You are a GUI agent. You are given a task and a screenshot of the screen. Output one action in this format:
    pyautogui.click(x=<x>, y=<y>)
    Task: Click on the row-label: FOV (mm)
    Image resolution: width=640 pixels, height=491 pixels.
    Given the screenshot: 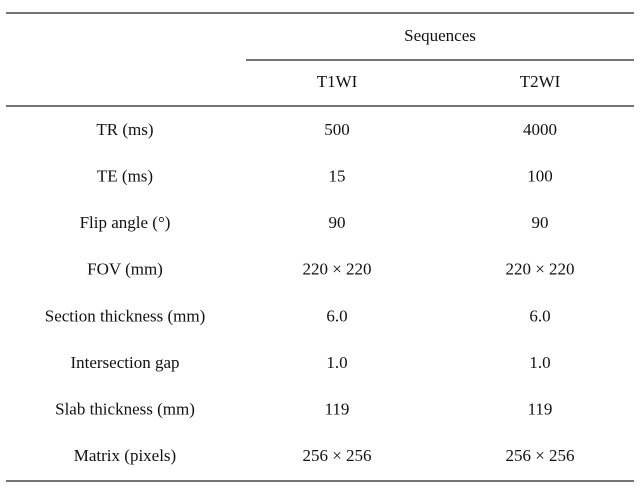 What is the action you would take?
    pyautogui.click(x=125, y=269)
    